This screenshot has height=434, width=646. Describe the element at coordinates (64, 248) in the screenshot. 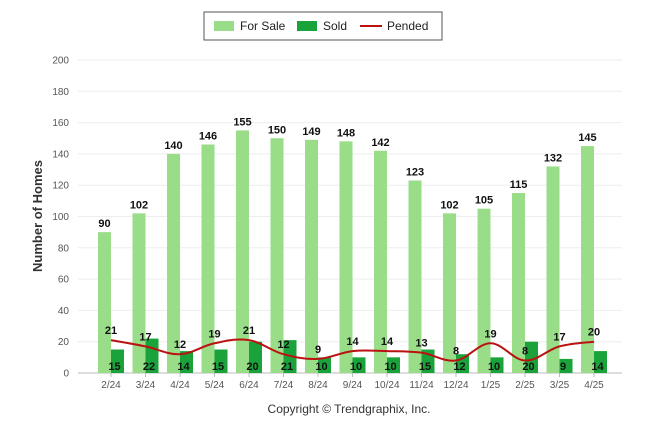

I see `y-tick-label: 80` at that location.